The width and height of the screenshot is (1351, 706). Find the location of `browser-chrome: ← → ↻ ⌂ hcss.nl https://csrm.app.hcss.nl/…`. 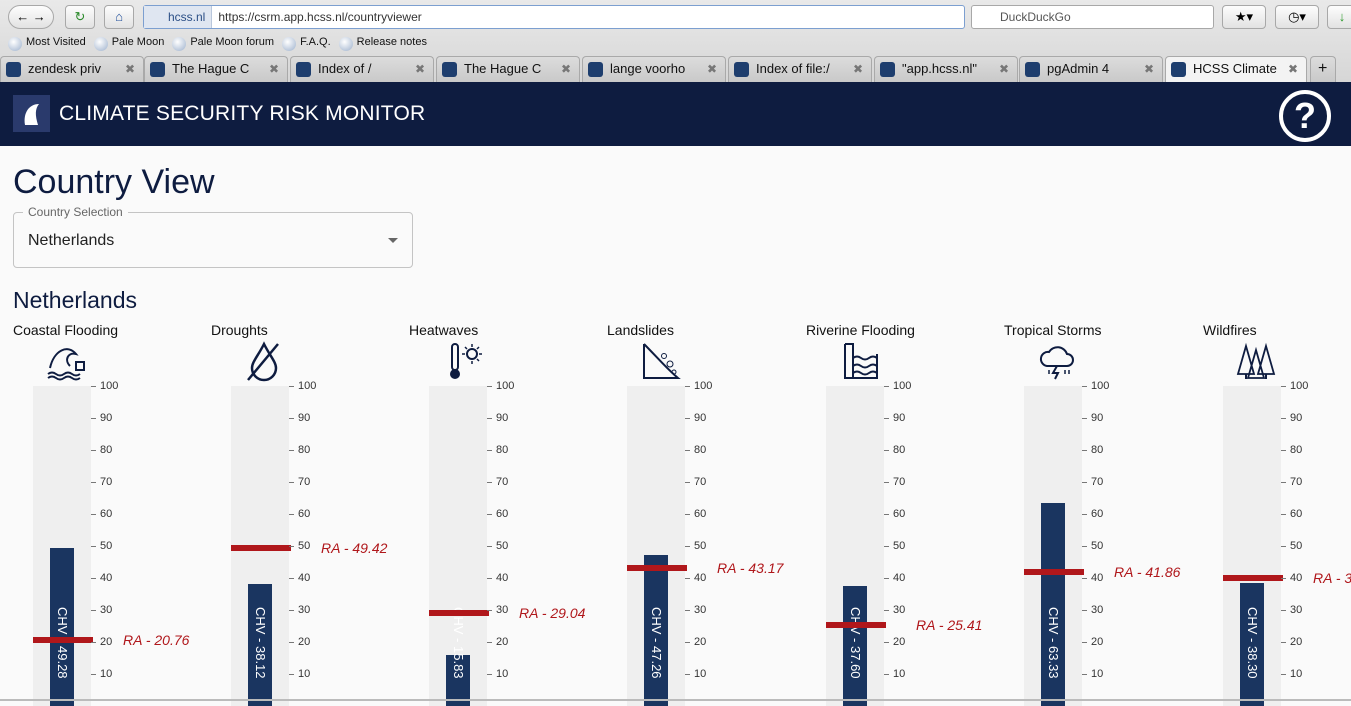

browser-chrome: ← → ↻ ⌂ hcss.nl https://csrm.app.hcss.nl/… is located at coordinates (675, 41).